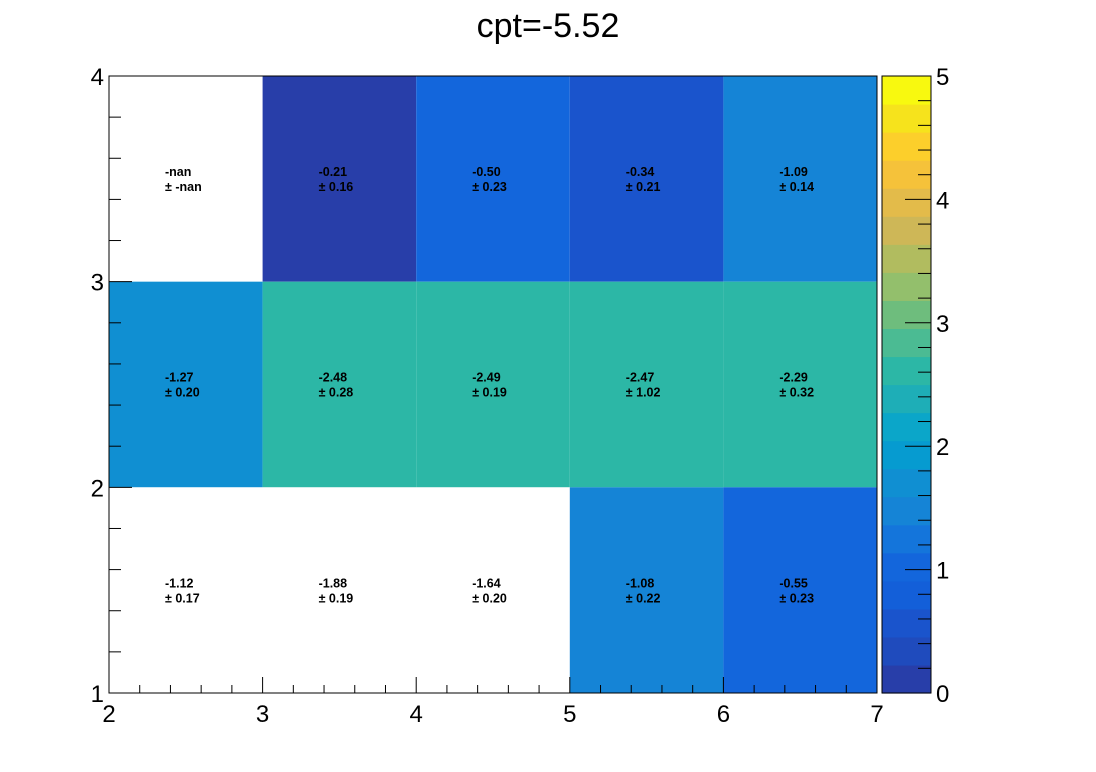  I want to click on cell-value-label: -1.12, so click(179, 583).